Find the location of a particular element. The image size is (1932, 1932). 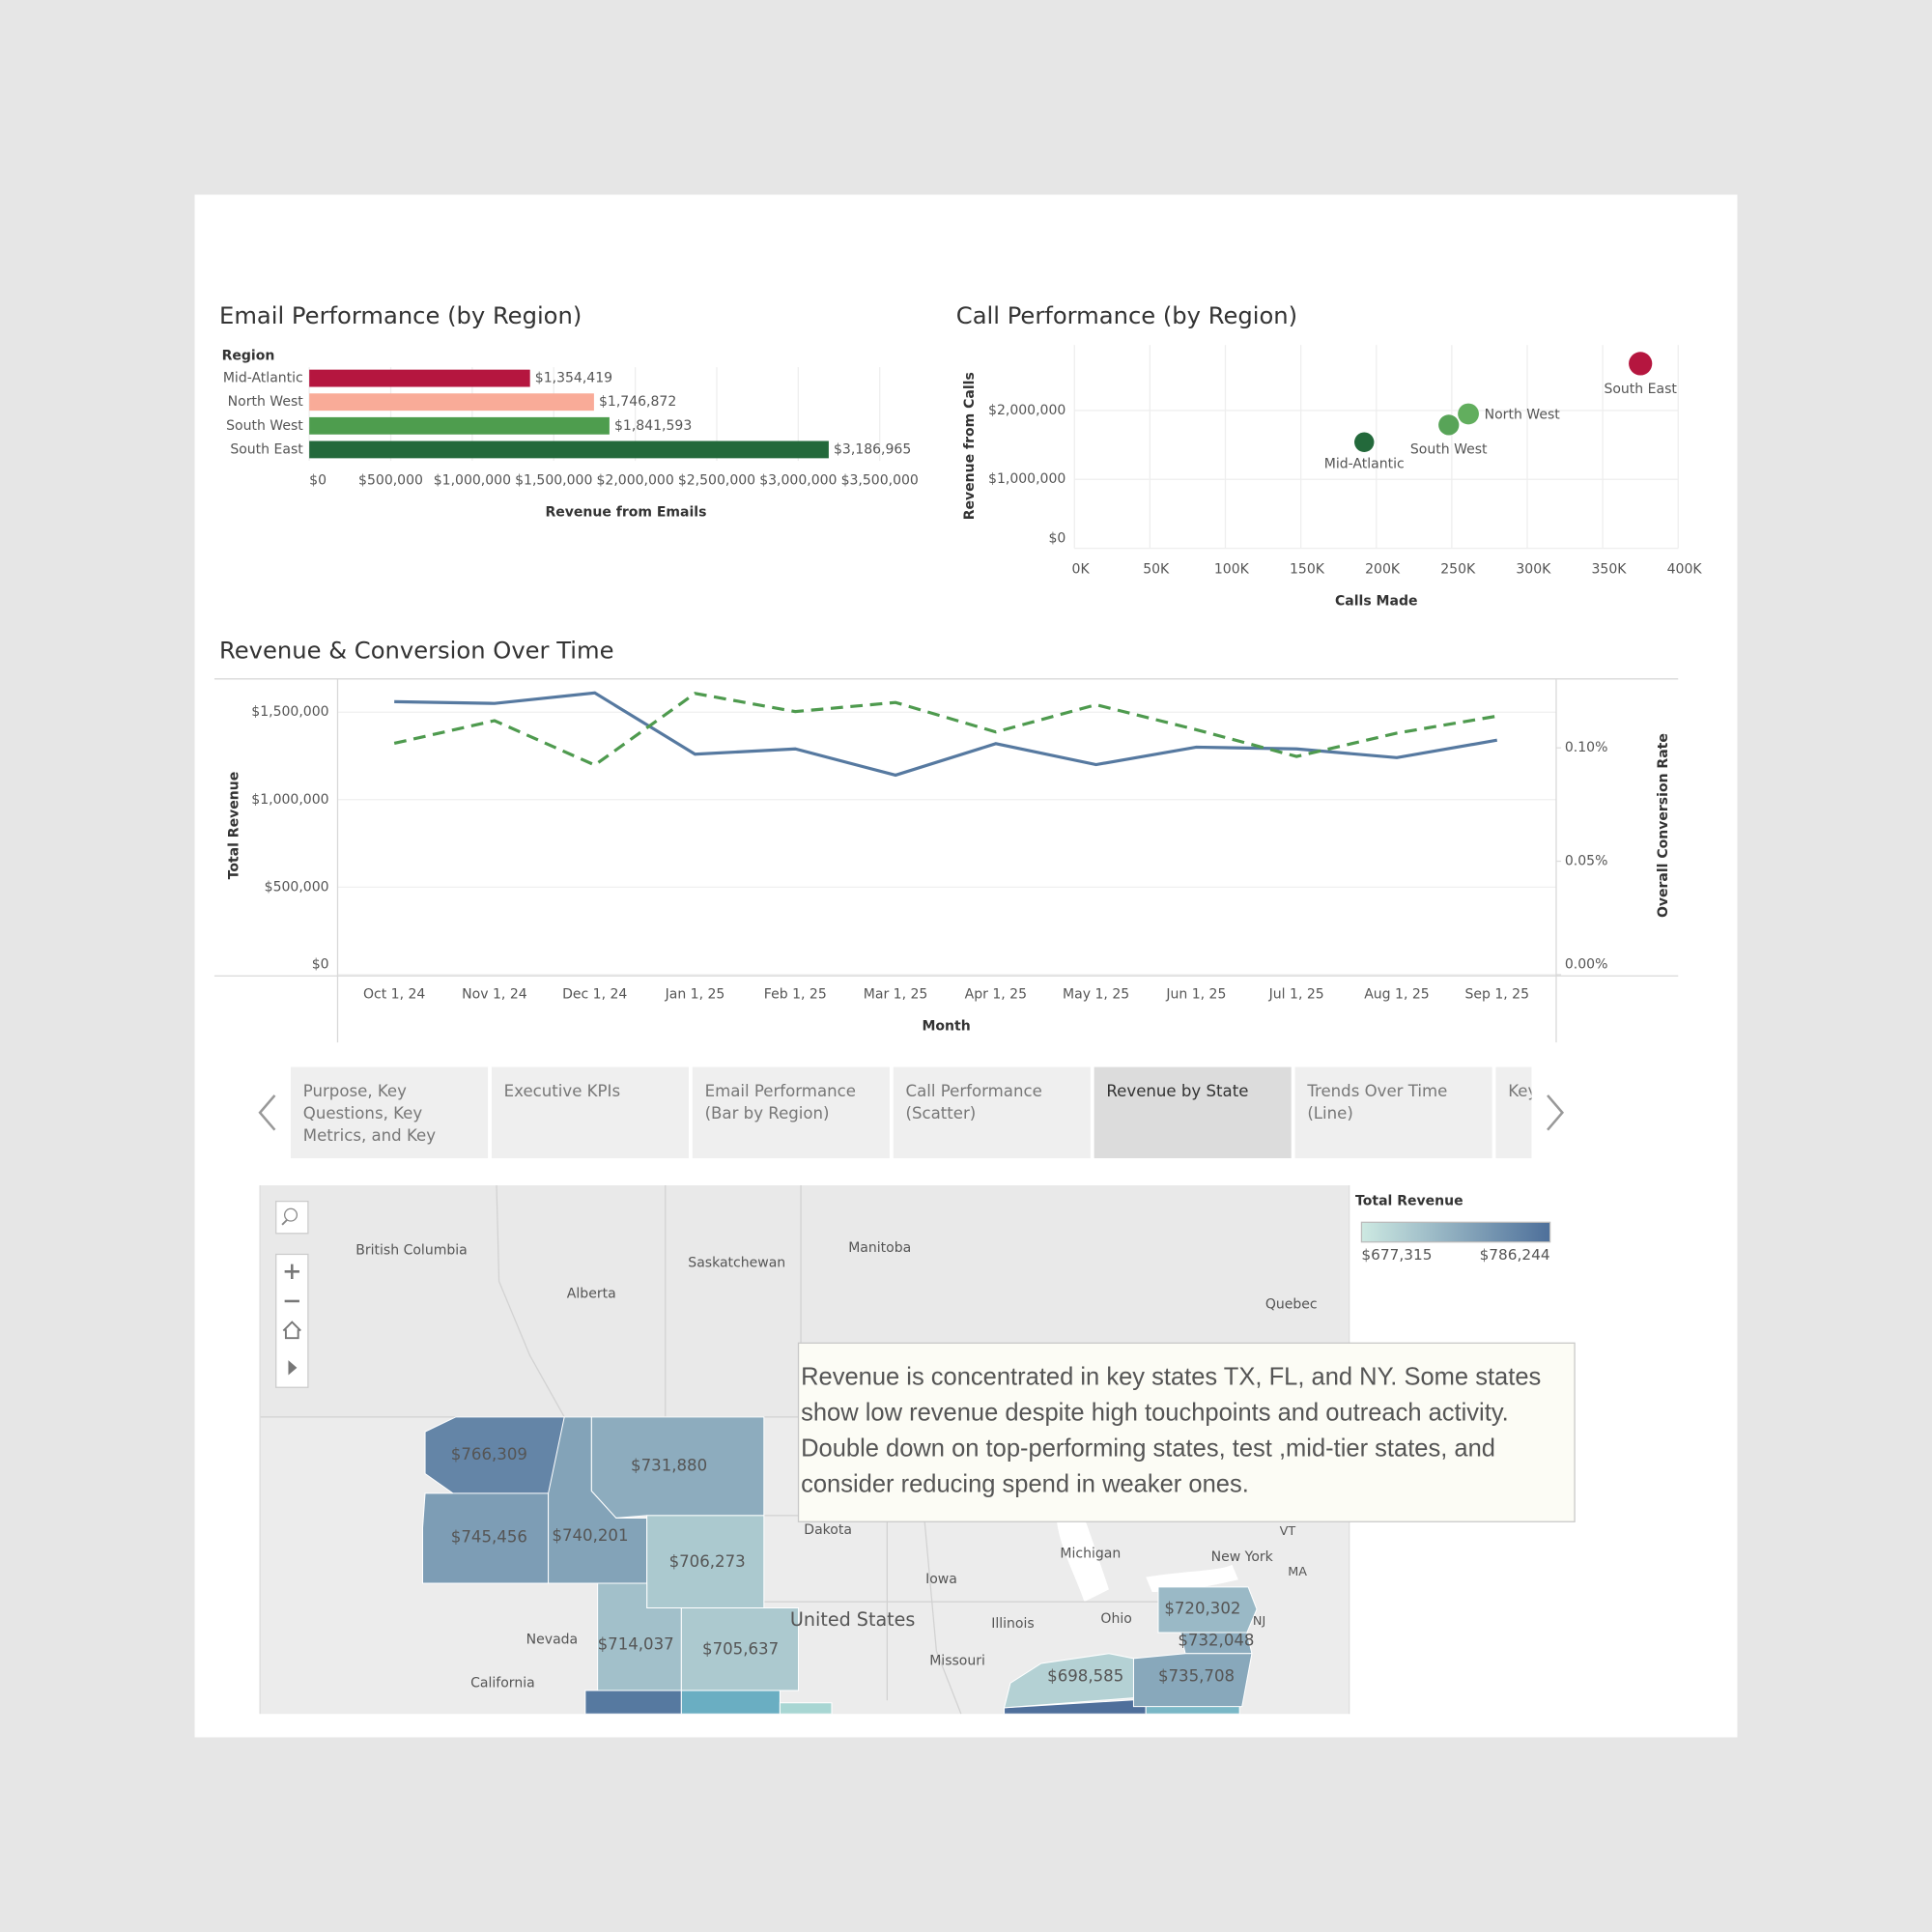

x-tick-label: $500,000 is located at coordinates (390, 480).